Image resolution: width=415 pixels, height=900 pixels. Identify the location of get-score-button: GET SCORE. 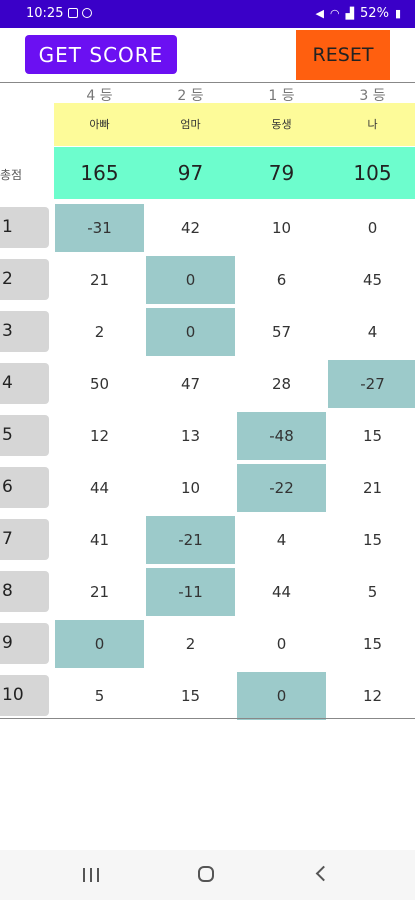
(101, 54).